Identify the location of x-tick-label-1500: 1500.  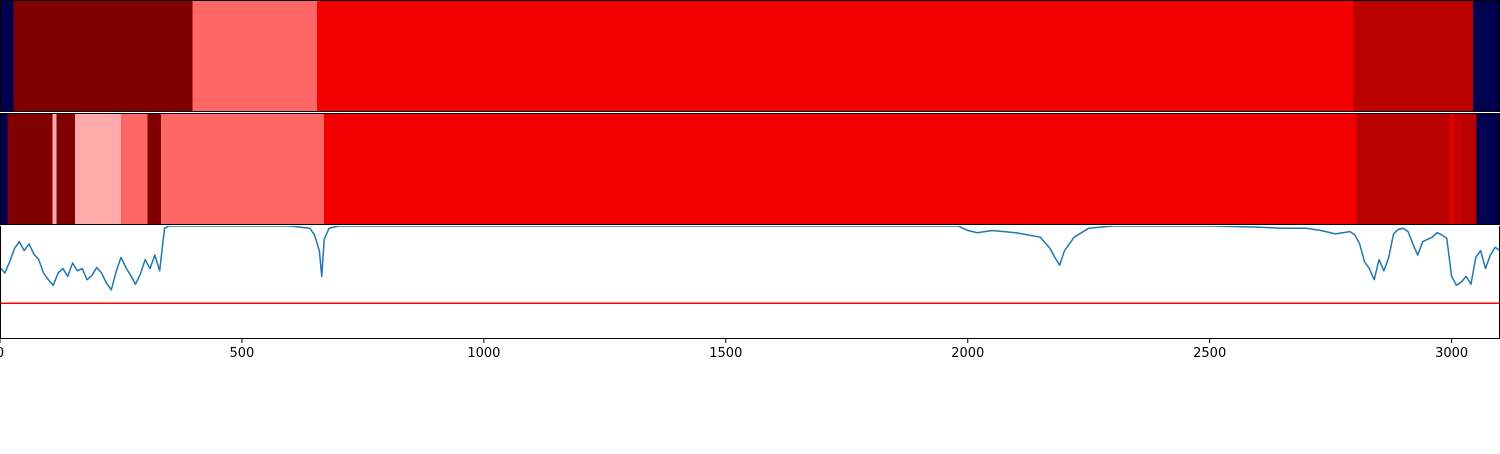
(725, 353).